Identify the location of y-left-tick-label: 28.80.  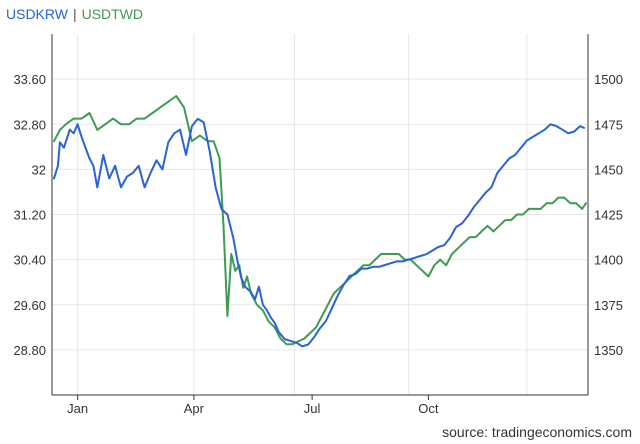
(29, 350).